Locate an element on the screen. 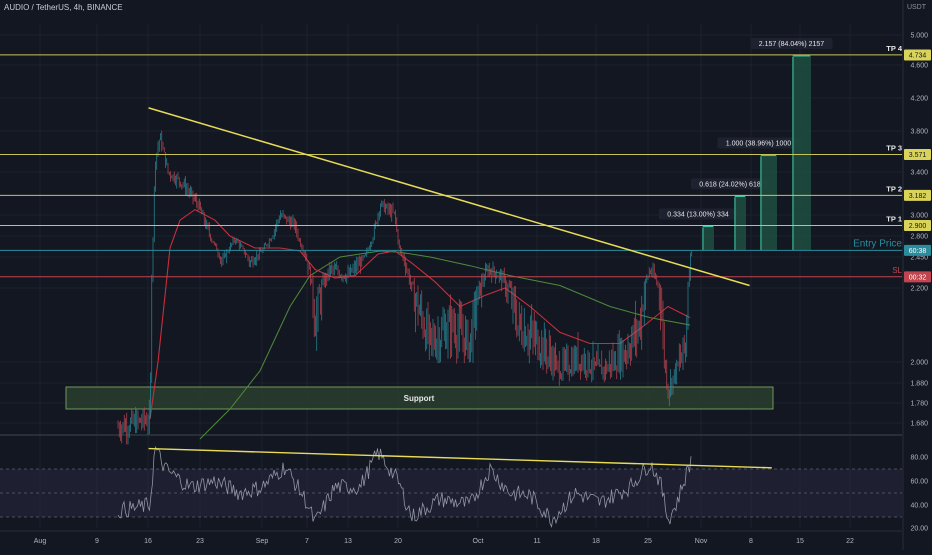 The image size is (932, 555). time-tick-13: 8 is located at coordinates (751, 541).